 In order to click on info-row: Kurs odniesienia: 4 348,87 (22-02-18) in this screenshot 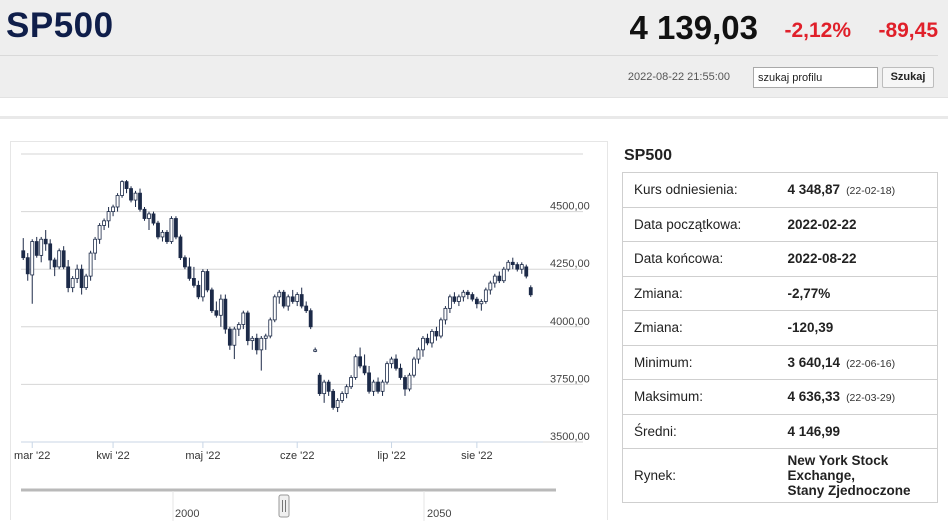, I will do `click(780, 189)`.